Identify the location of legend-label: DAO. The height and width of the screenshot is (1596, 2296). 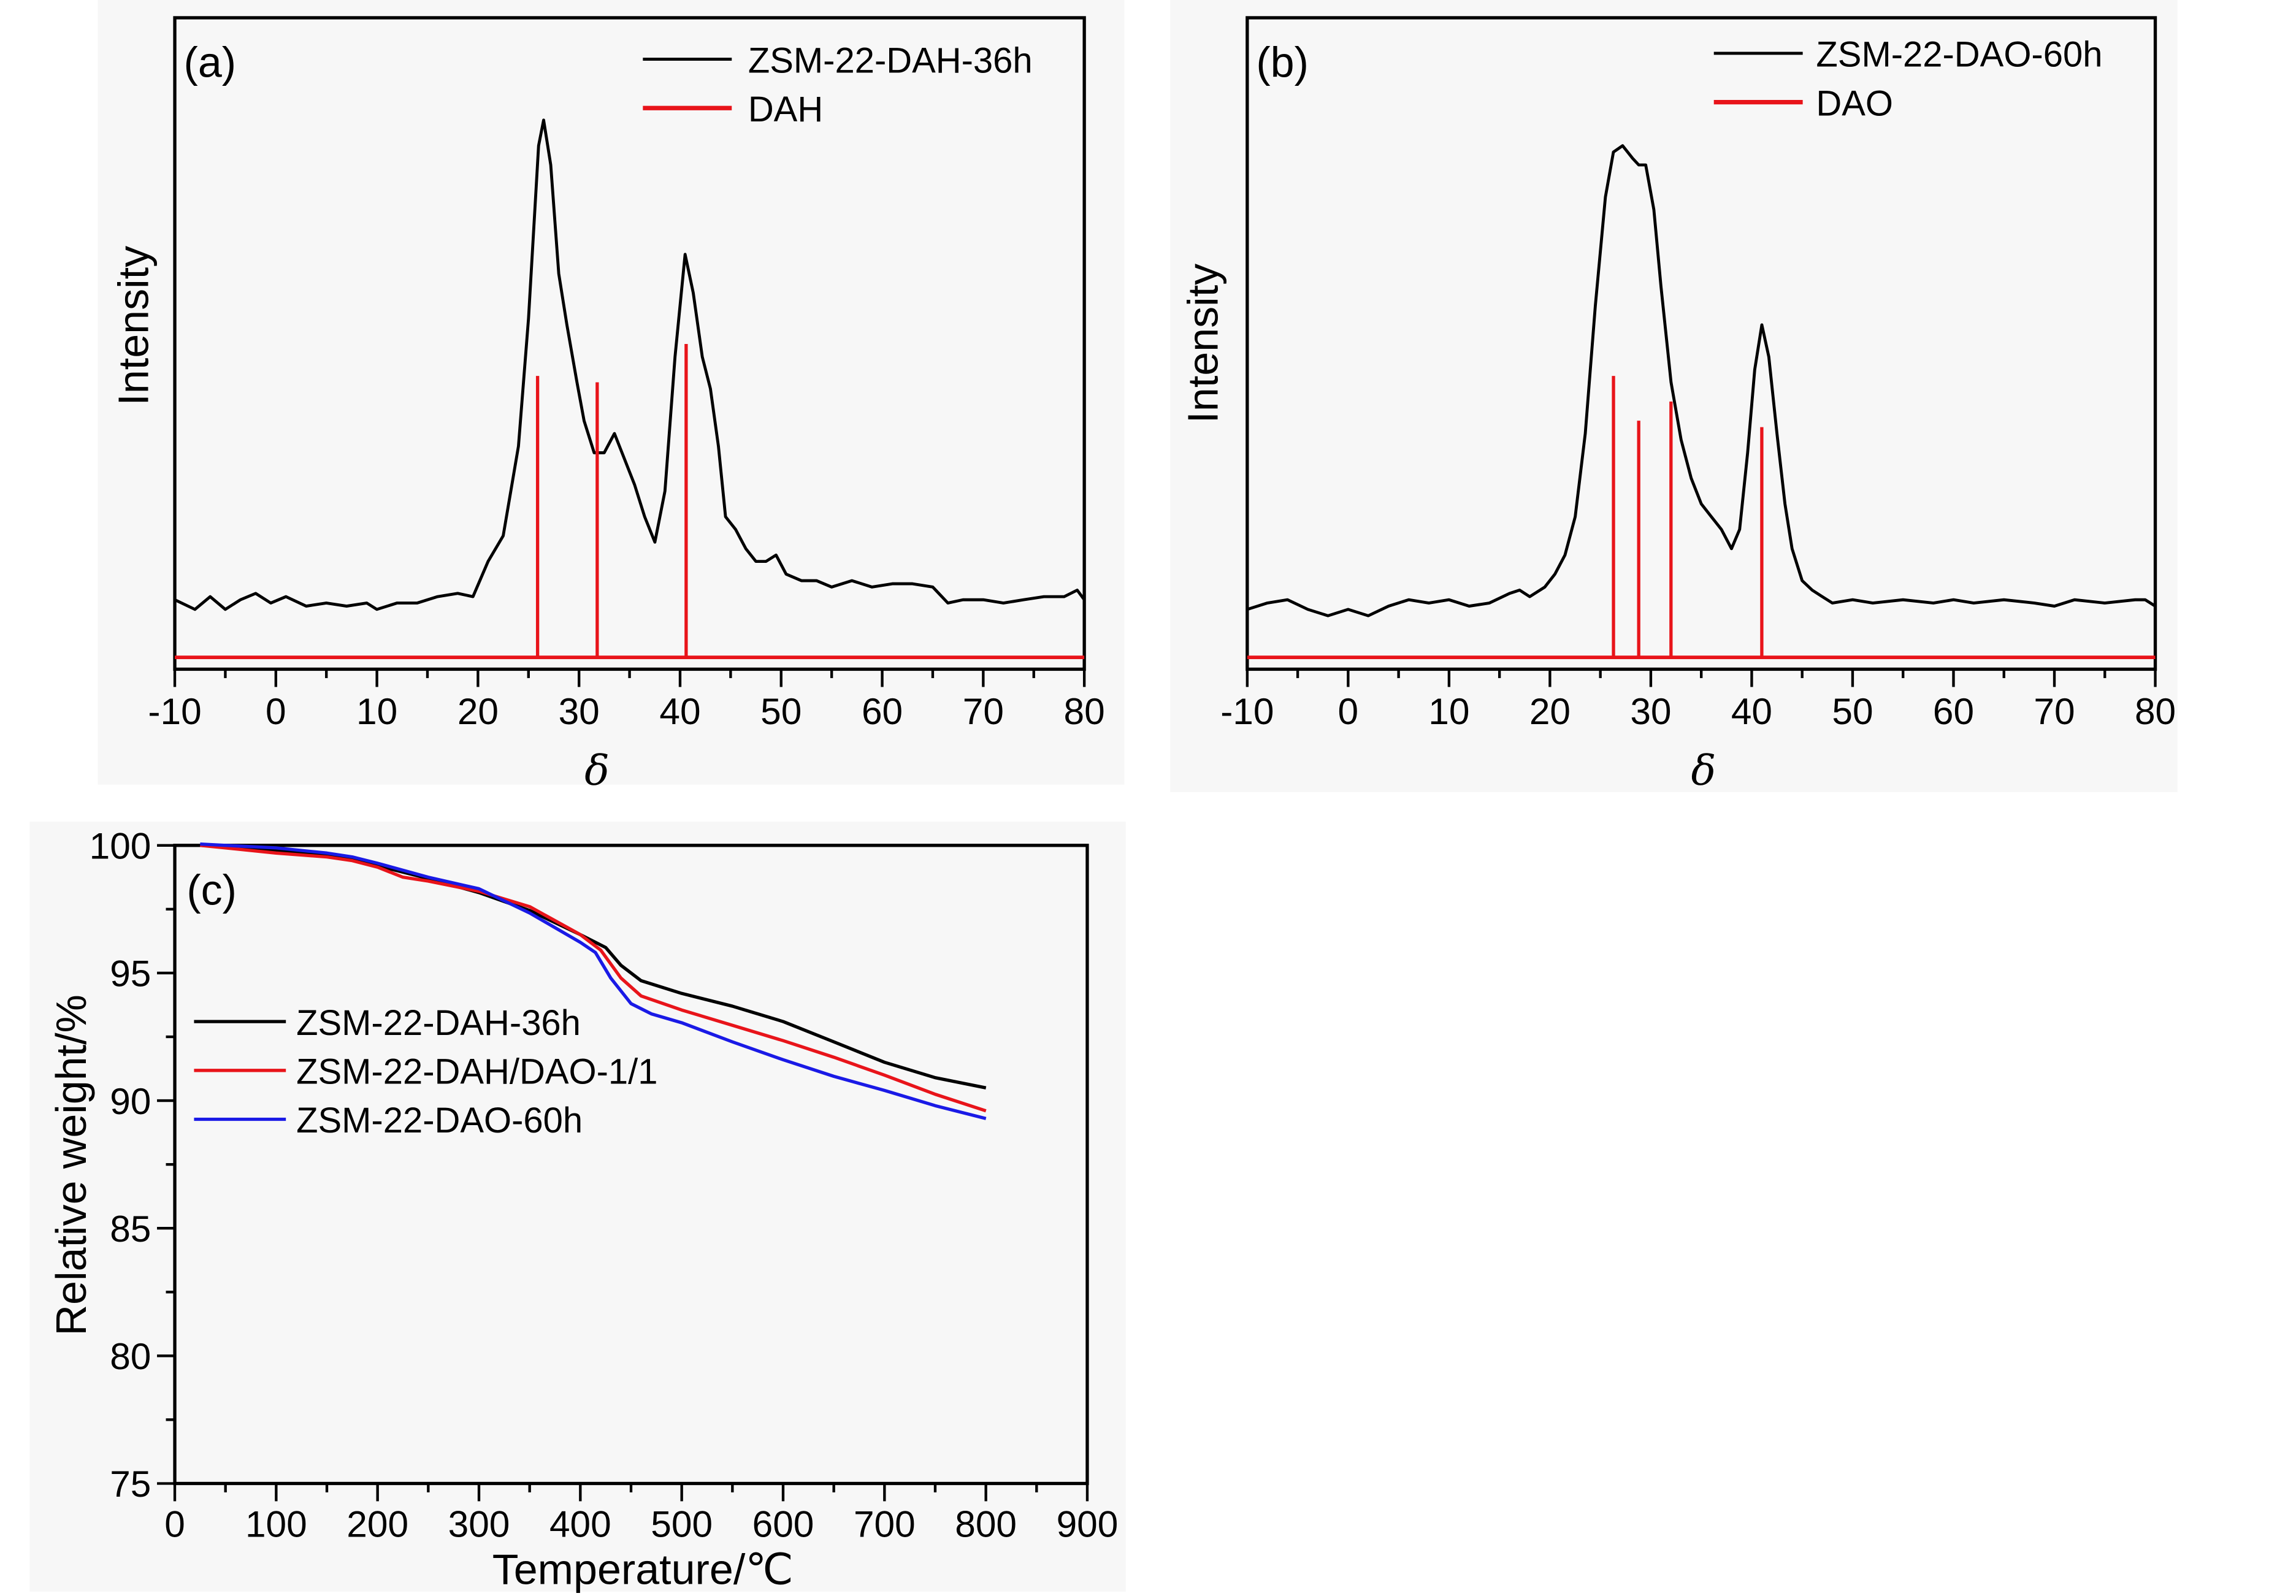
(1855, 103).